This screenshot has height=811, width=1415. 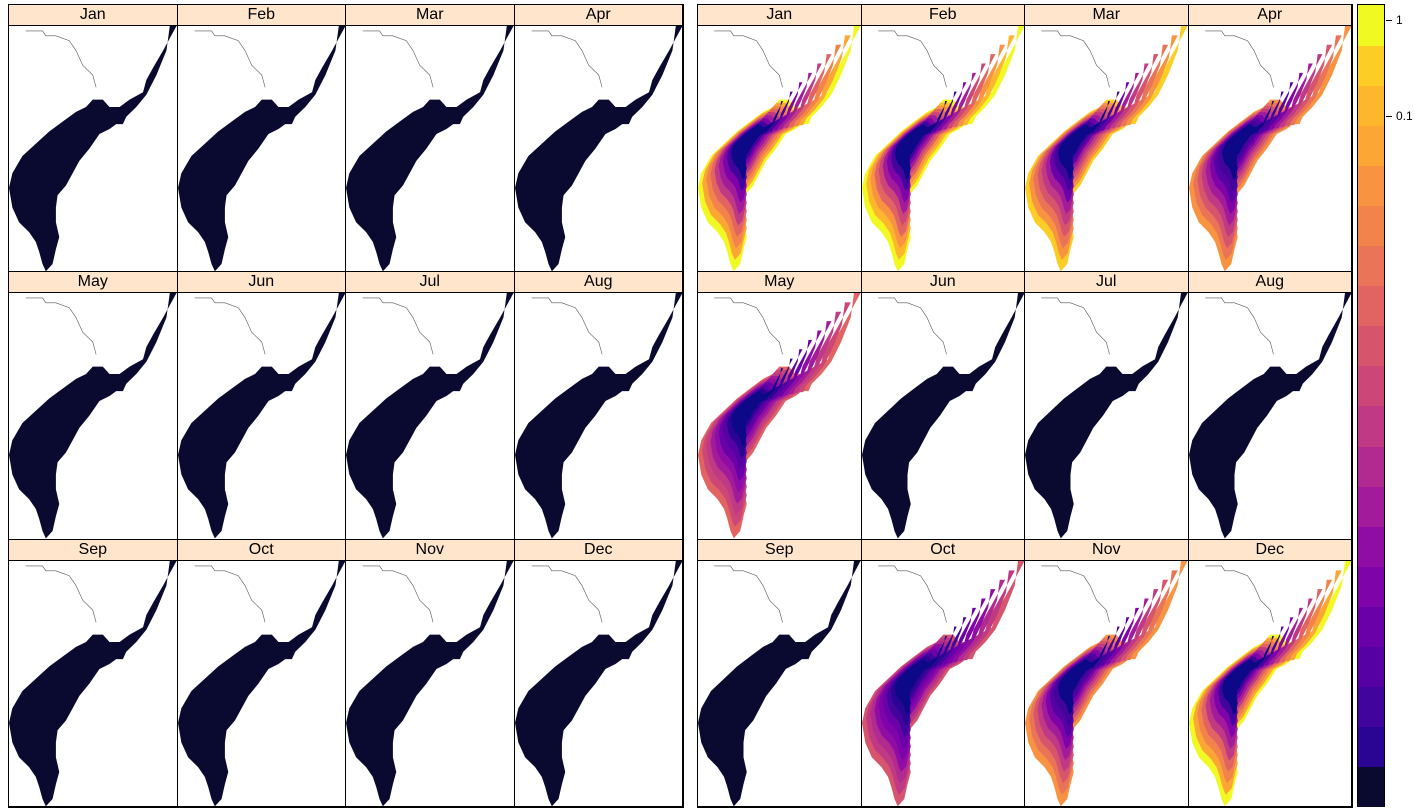 I want to click on month-panel-apr: Apr, so click(x=1270, y=139).